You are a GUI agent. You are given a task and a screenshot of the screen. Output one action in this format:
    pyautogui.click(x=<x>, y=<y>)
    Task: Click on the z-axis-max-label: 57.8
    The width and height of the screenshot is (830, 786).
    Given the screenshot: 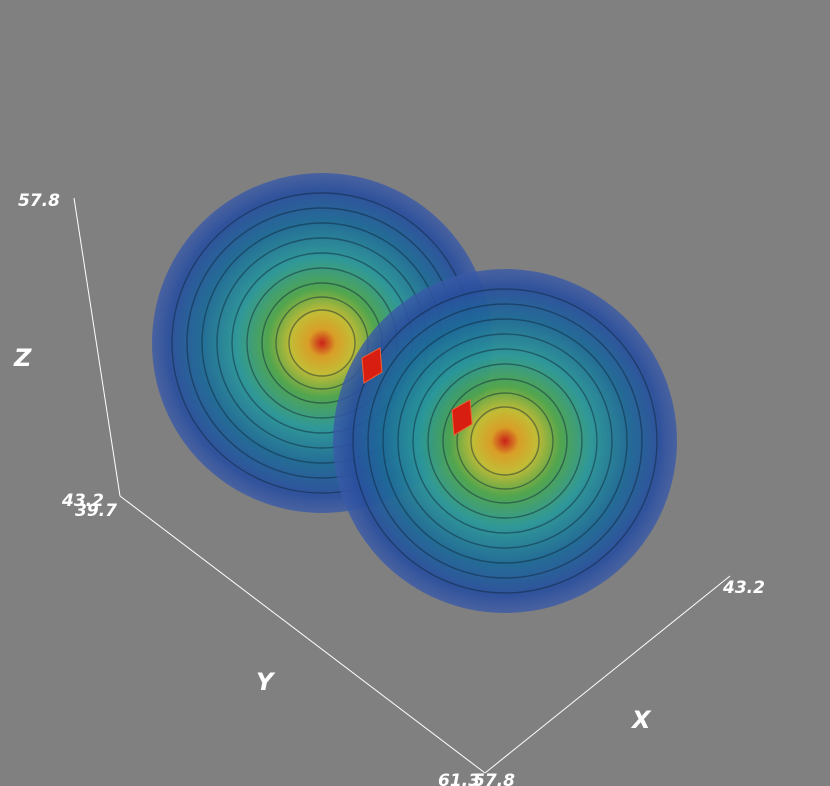 What is the action you would take?
    pyautogui.click(x=39, y=201)
    